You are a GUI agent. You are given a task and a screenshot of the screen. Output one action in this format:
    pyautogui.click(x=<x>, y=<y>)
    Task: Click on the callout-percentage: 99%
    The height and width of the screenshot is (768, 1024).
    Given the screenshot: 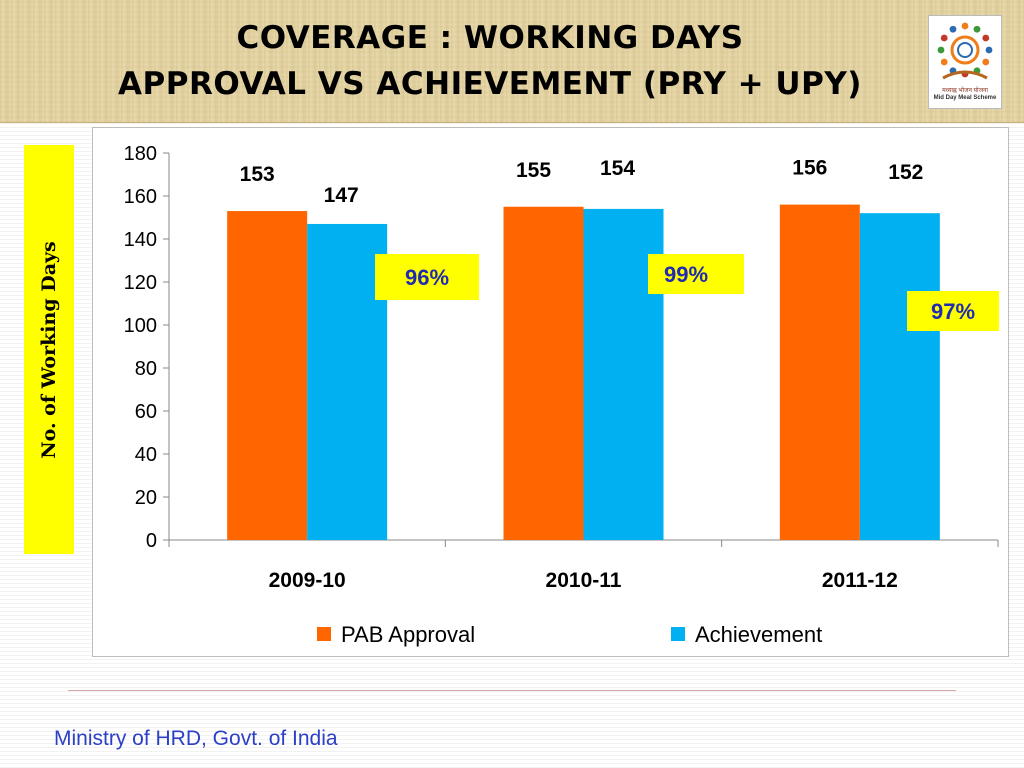 What is the action you would take?
    pyautogui.click(x=686, y=274)
    